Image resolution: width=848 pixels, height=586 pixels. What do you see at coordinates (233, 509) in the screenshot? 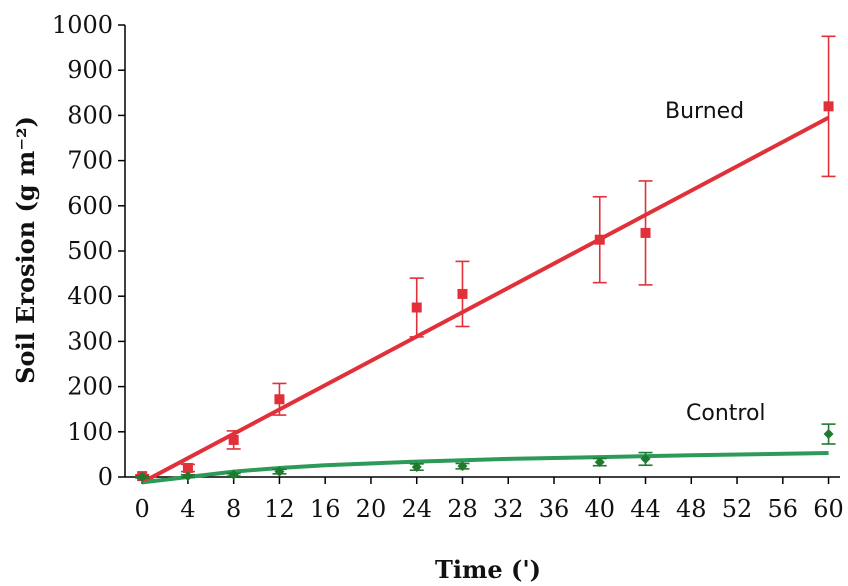
I see `x-tick-label: 8` at bounding box center [233, 509].